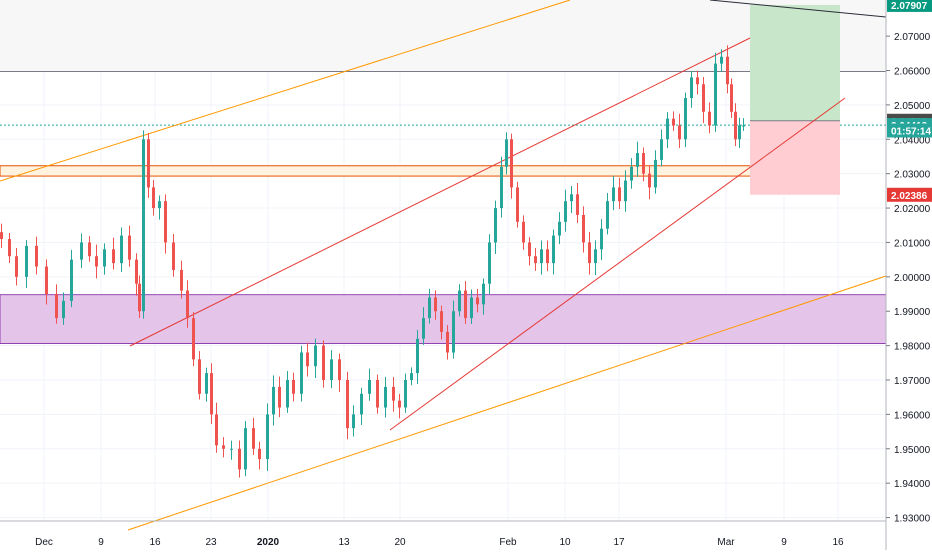  I want to click on price-tick-label: 2.02000, so click(912, 209).